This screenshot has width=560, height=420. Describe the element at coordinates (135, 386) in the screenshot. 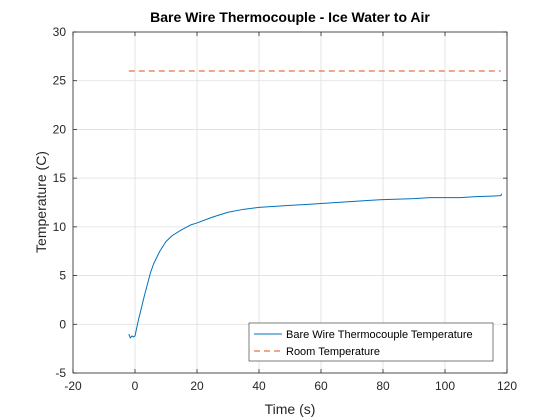

I see `x-tick-label: 0` at that location.